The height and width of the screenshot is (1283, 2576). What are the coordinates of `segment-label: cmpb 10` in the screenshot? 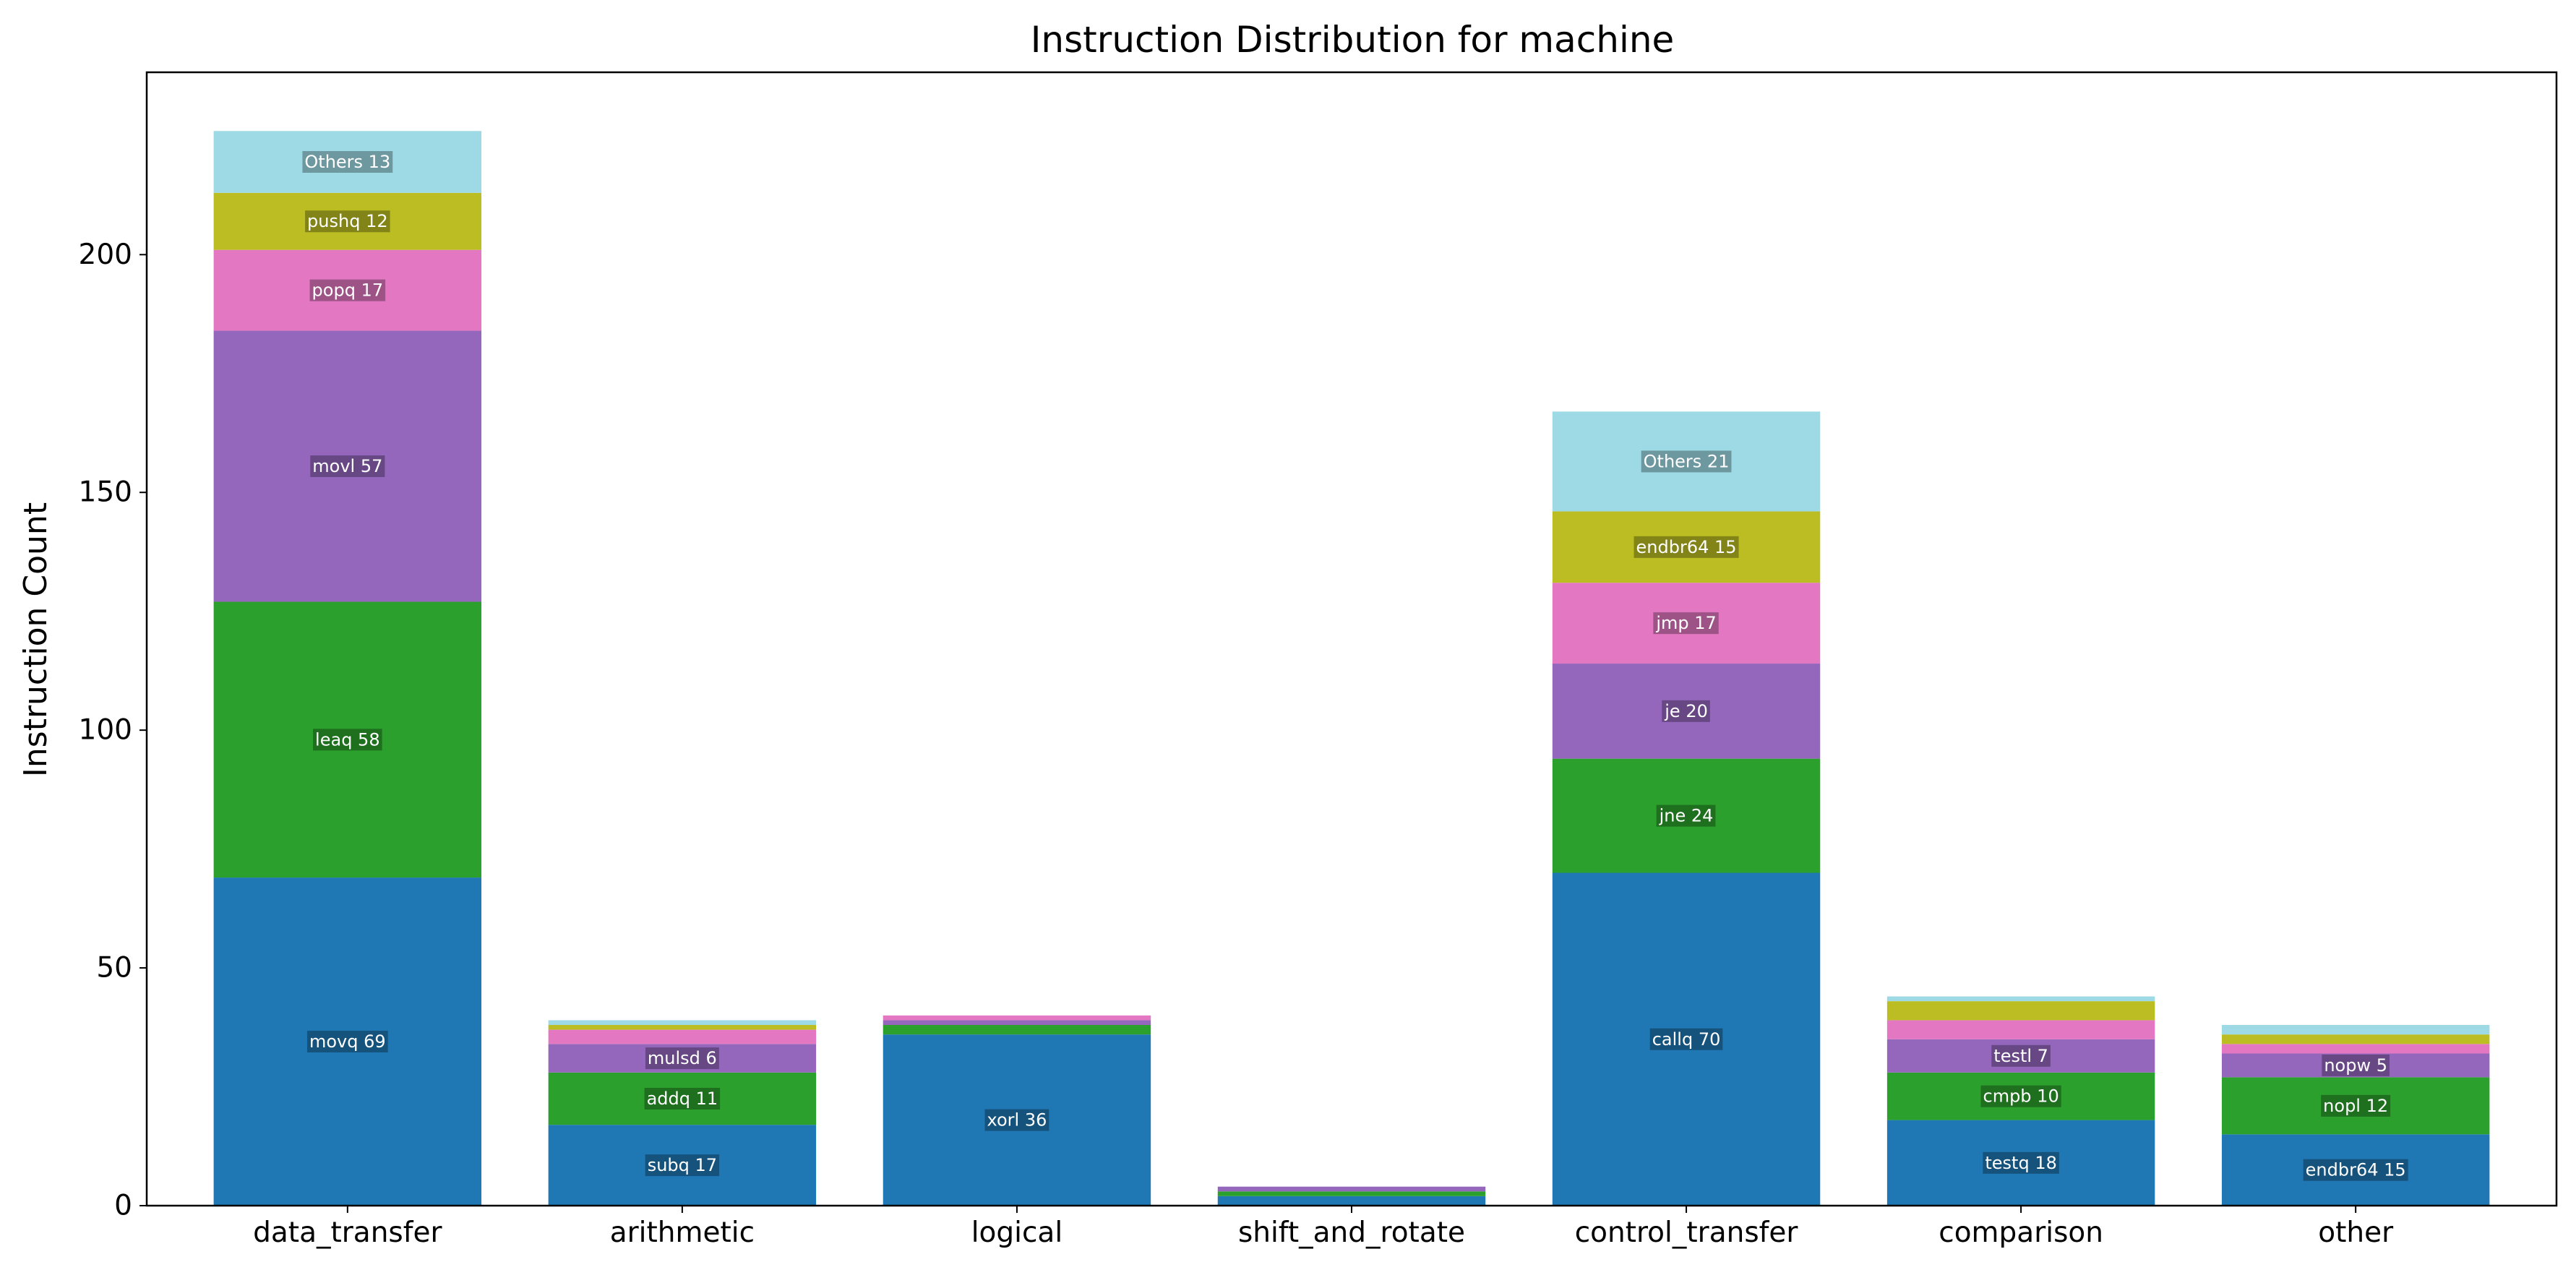 It's located at (2021, 1096).